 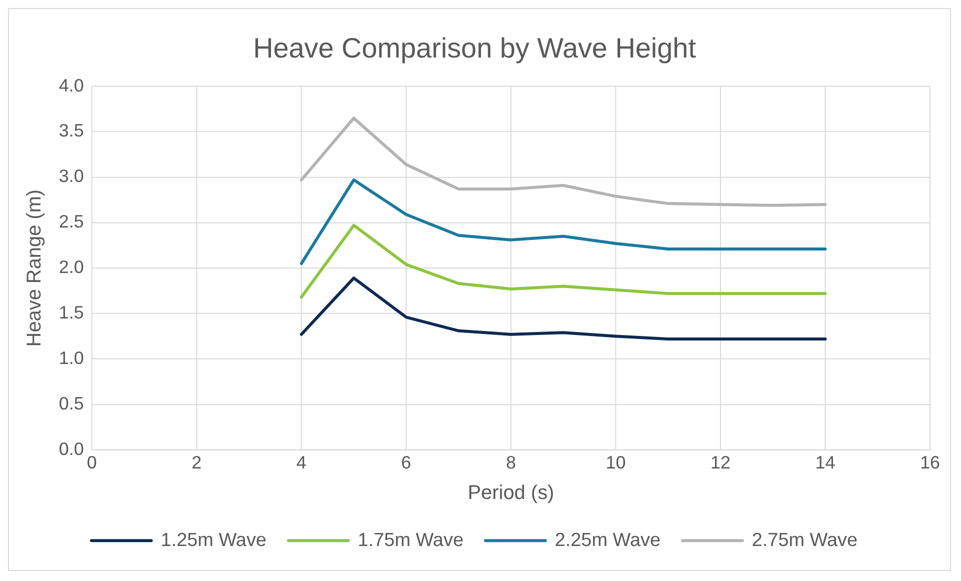 What do you see at coordinates (71, 267) in the screenshot?
I see `y-tick-label: 2.0` at bounding box center [71, 267].